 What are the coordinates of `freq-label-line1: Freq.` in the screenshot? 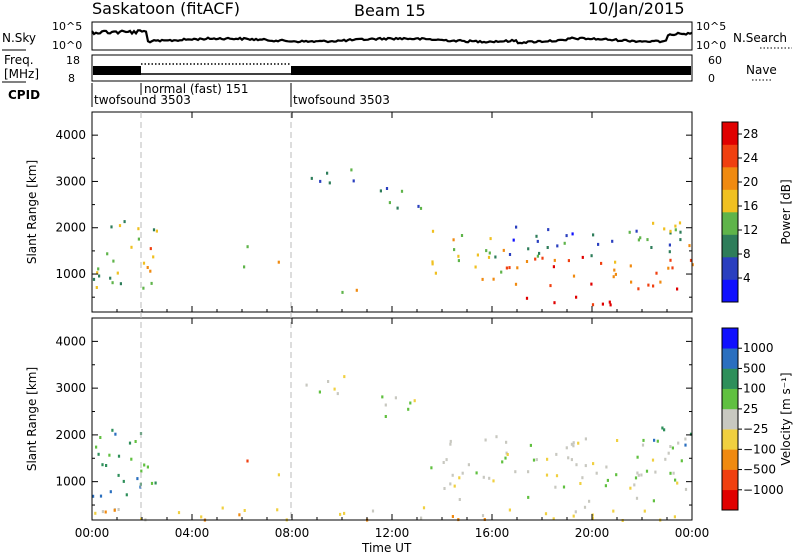 It's located at (19, 60).